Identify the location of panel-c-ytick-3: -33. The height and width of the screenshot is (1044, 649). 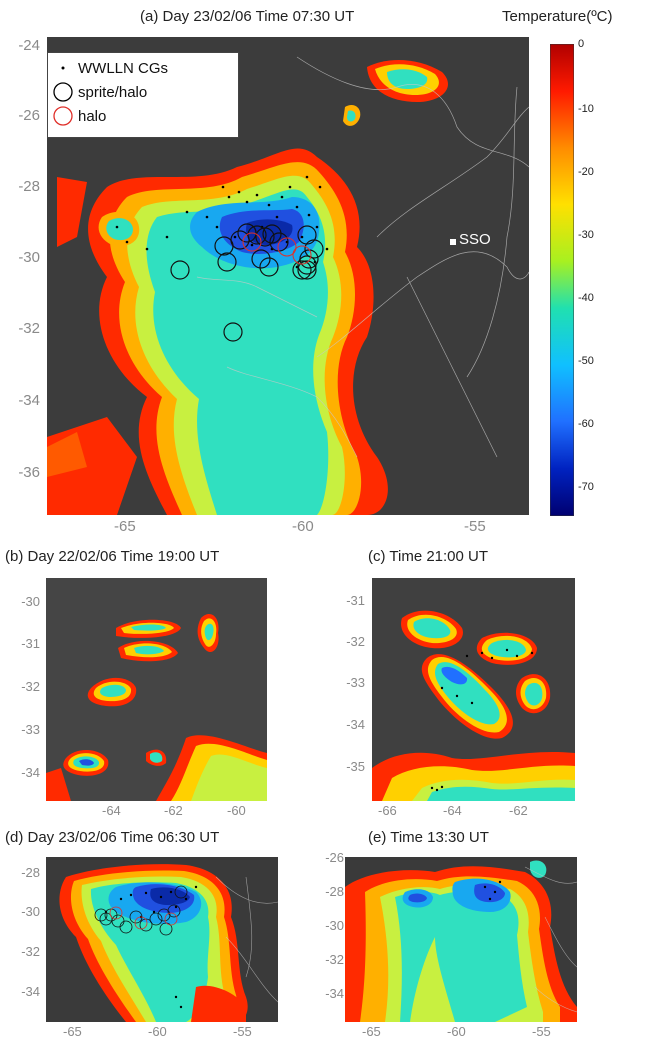
(355, 682).